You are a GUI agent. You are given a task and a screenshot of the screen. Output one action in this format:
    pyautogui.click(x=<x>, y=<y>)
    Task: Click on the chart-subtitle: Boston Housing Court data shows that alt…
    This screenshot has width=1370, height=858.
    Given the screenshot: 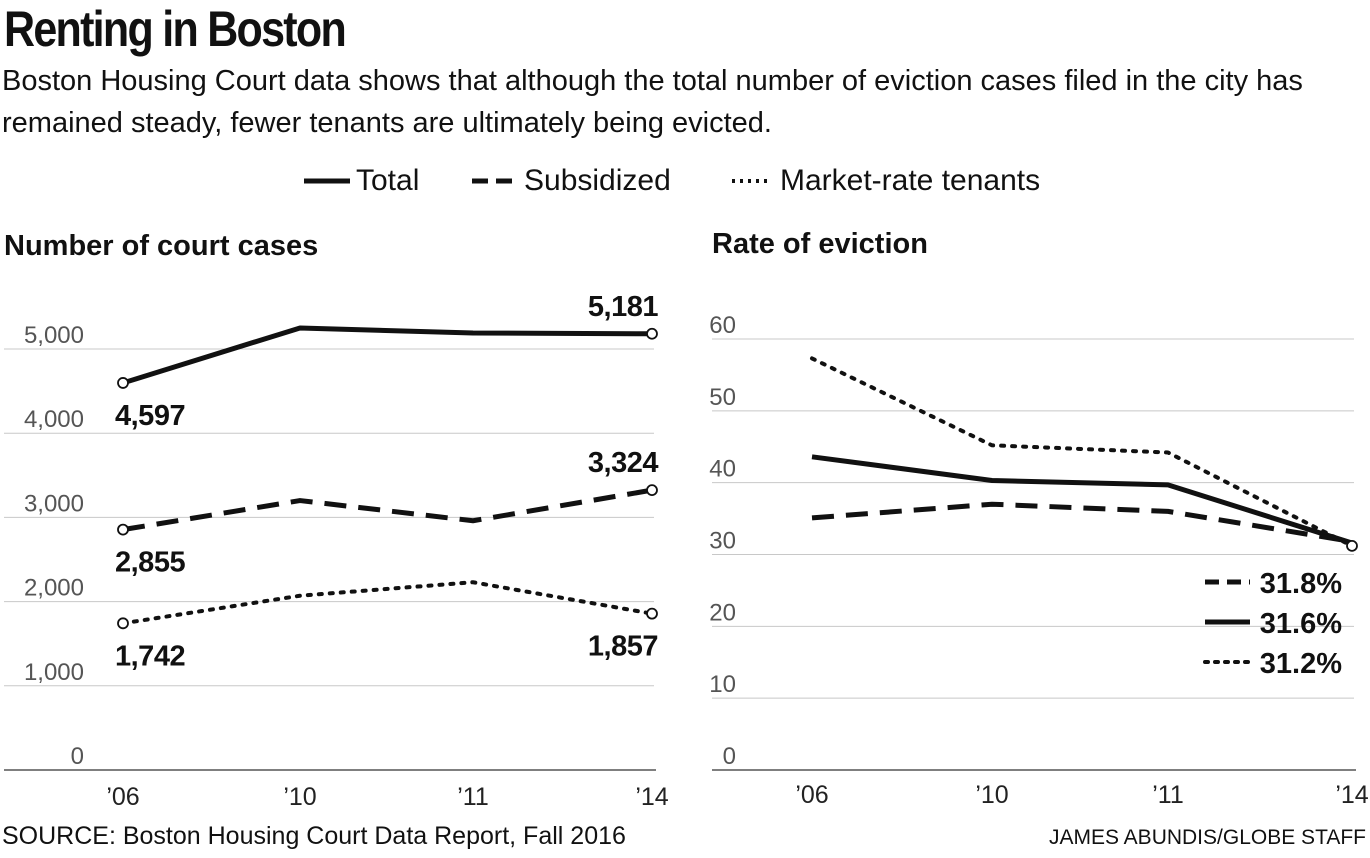 What is the action you would take?
    pyautogui.click(x=652, y=102)
    